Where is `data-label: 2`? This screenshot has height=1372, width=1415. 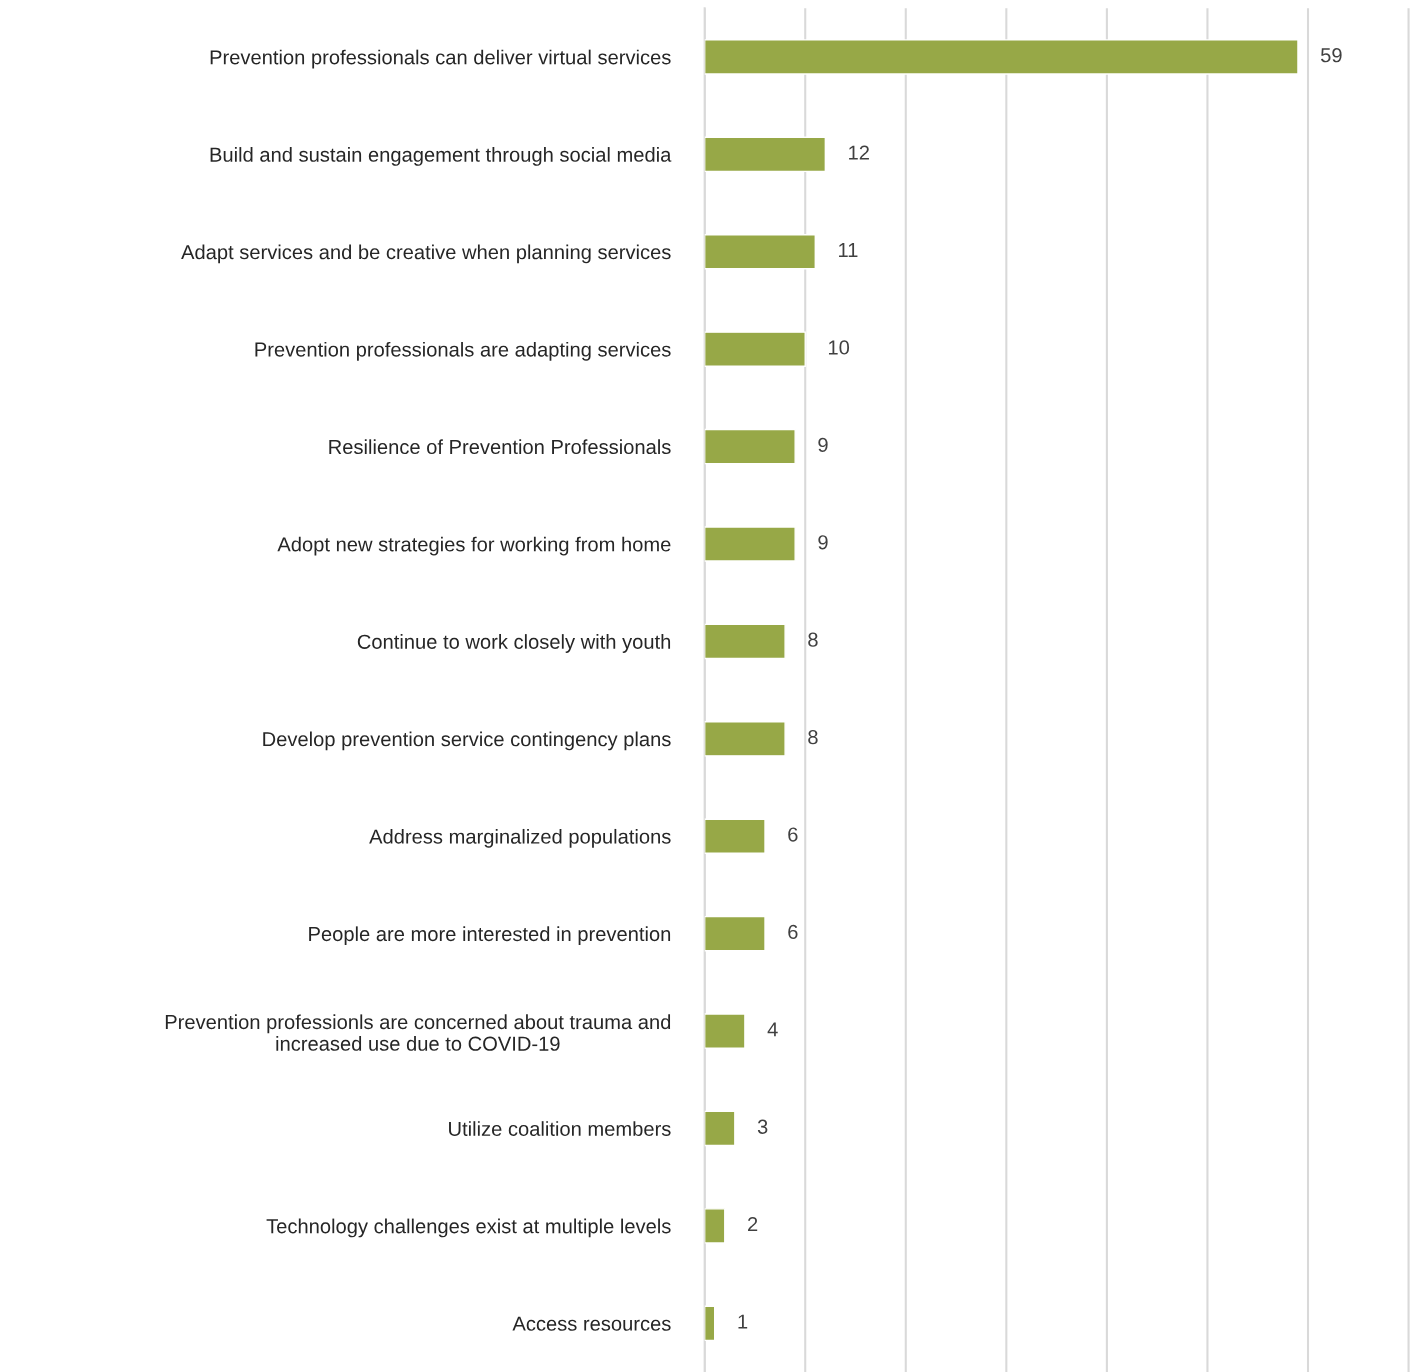 data-label: 2 is located at coordinates (753, 1224).